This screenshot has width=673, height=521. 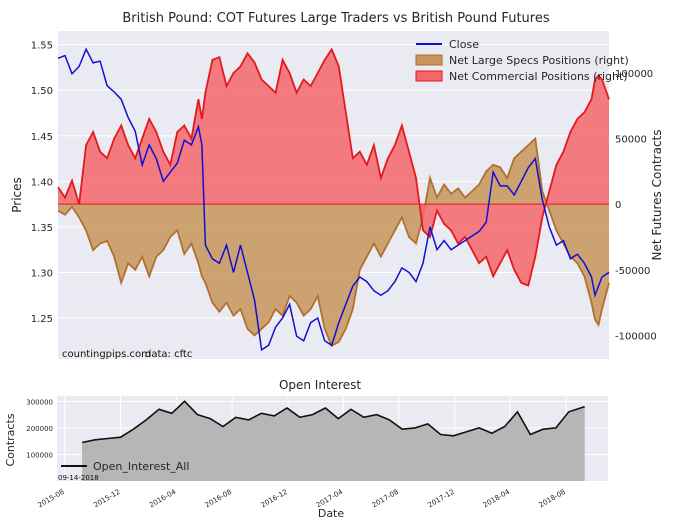 I want to click on legend-comm-label: Net Commercial Positions (right), so click(x=538, y=76).